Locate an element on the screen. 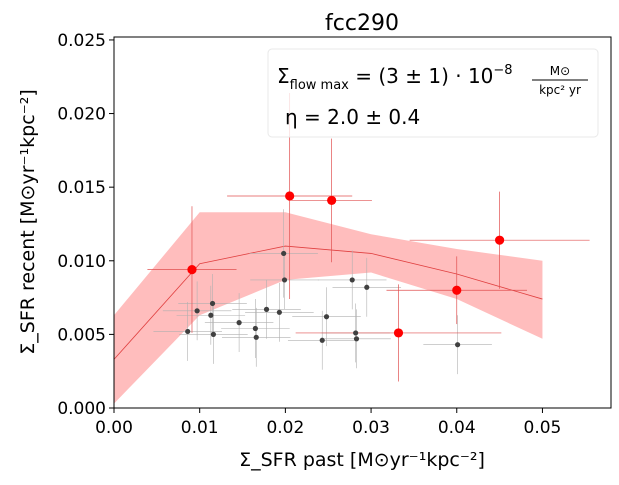 The height and width of the screenshot is (485, 619). x-tick-label-4: 0.04 is located at coordinates (457, 428).